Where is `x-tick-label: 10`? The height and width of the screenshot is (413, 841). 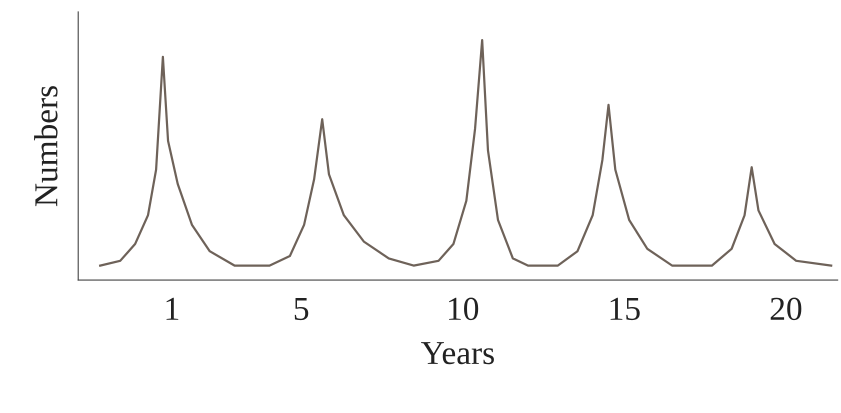 x-tick-label: 10 is located at coordinates (463, 309).